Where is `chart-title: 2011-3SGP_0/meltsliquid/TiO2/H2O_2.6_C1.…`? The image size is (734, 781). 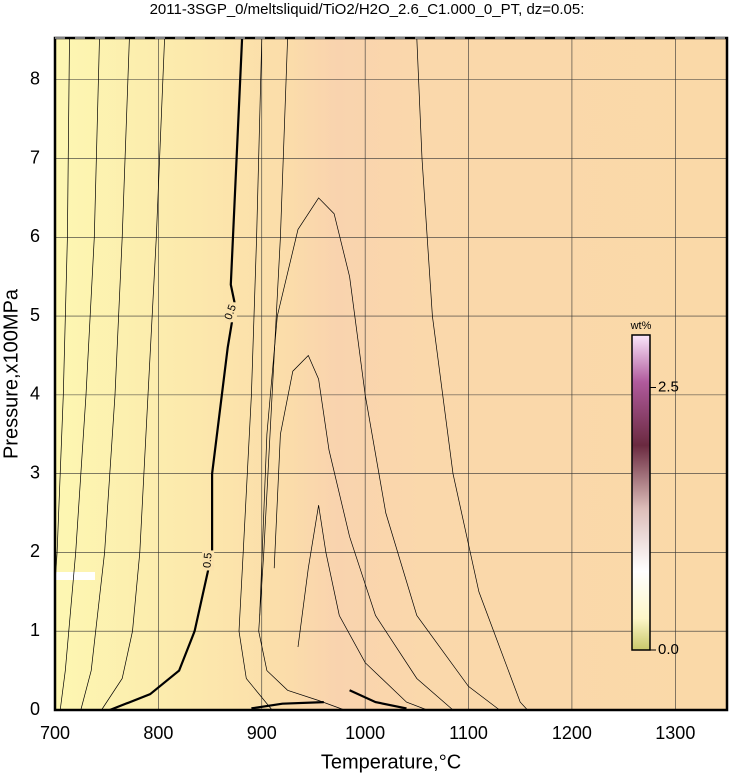 chart-title: 2011-3SGP_0/meltsliquid/TiO2/H2O_2.6_C1.… is located at coordinates (367, 9).